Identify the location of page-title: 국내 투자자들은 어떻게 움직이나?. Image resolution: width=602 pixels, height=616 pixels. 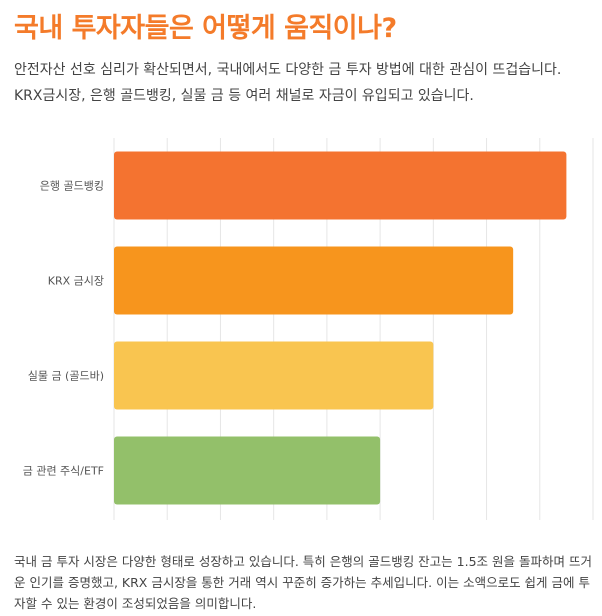
(205, 28).